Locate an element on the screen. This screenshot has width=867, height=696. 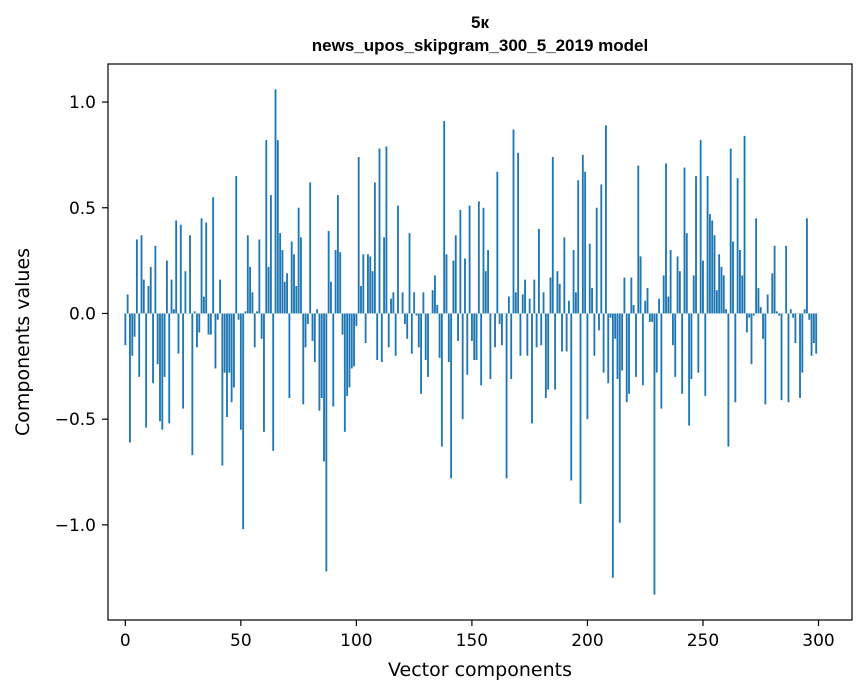
y-axis-label: Components values is located at coordinates (23, 342).